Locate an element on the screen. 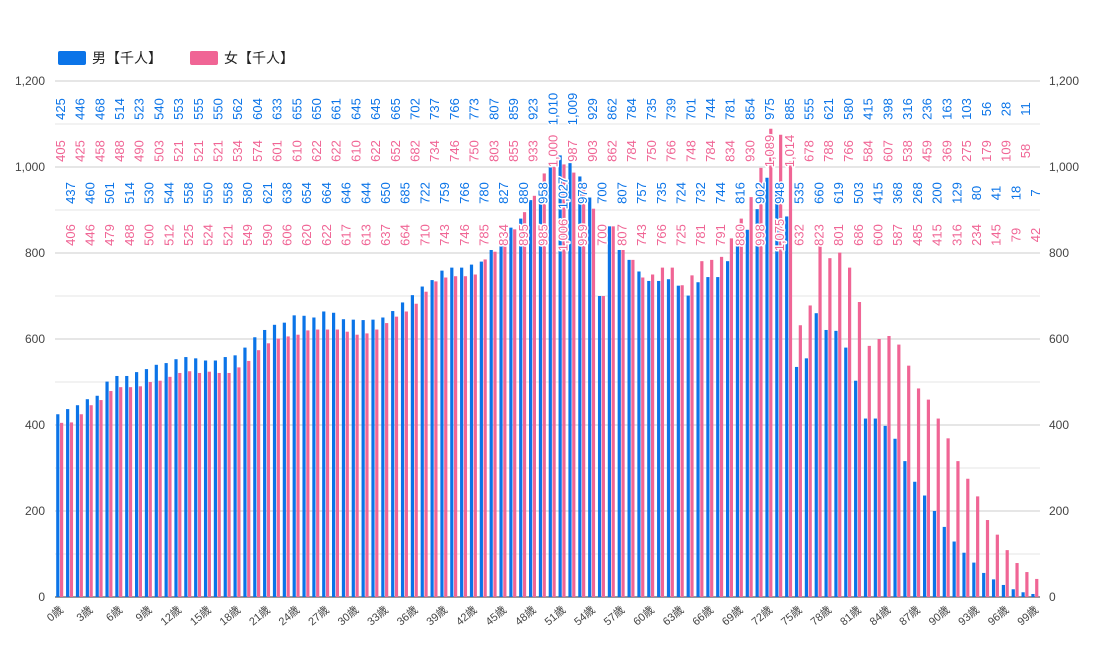 Image resolution: width=1099 pixels, height=650 pixels. data-label-female: 525 is located at coordinates (188, 235).